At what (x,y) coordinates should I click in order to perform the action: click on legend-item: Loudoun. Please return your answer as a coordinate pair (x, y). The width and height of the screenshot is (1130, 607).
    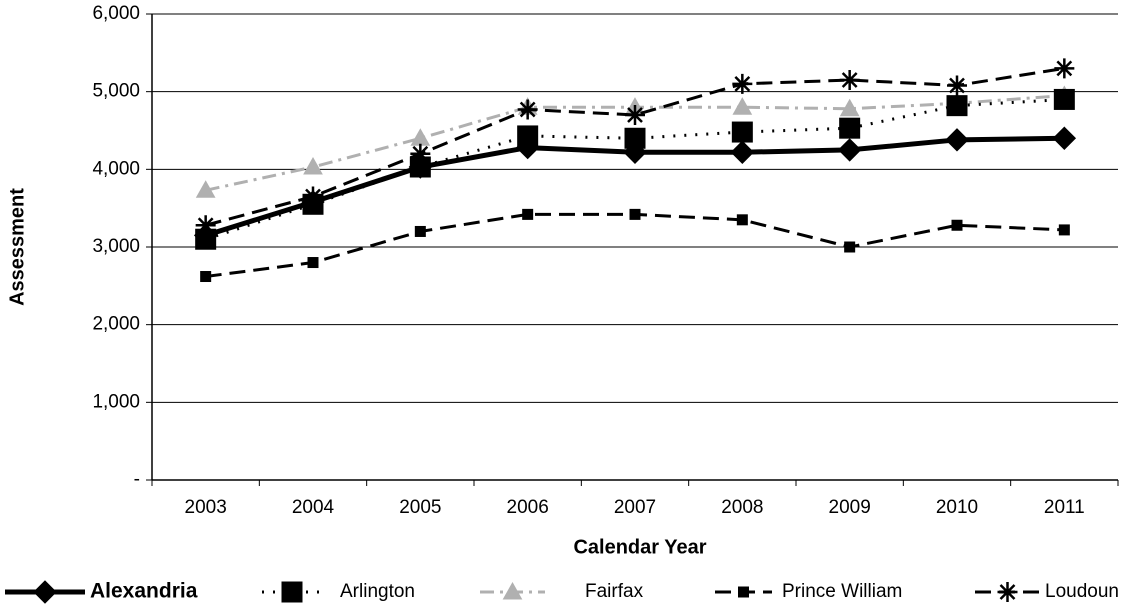
    Looking at the image, I should click on (1047, 591).